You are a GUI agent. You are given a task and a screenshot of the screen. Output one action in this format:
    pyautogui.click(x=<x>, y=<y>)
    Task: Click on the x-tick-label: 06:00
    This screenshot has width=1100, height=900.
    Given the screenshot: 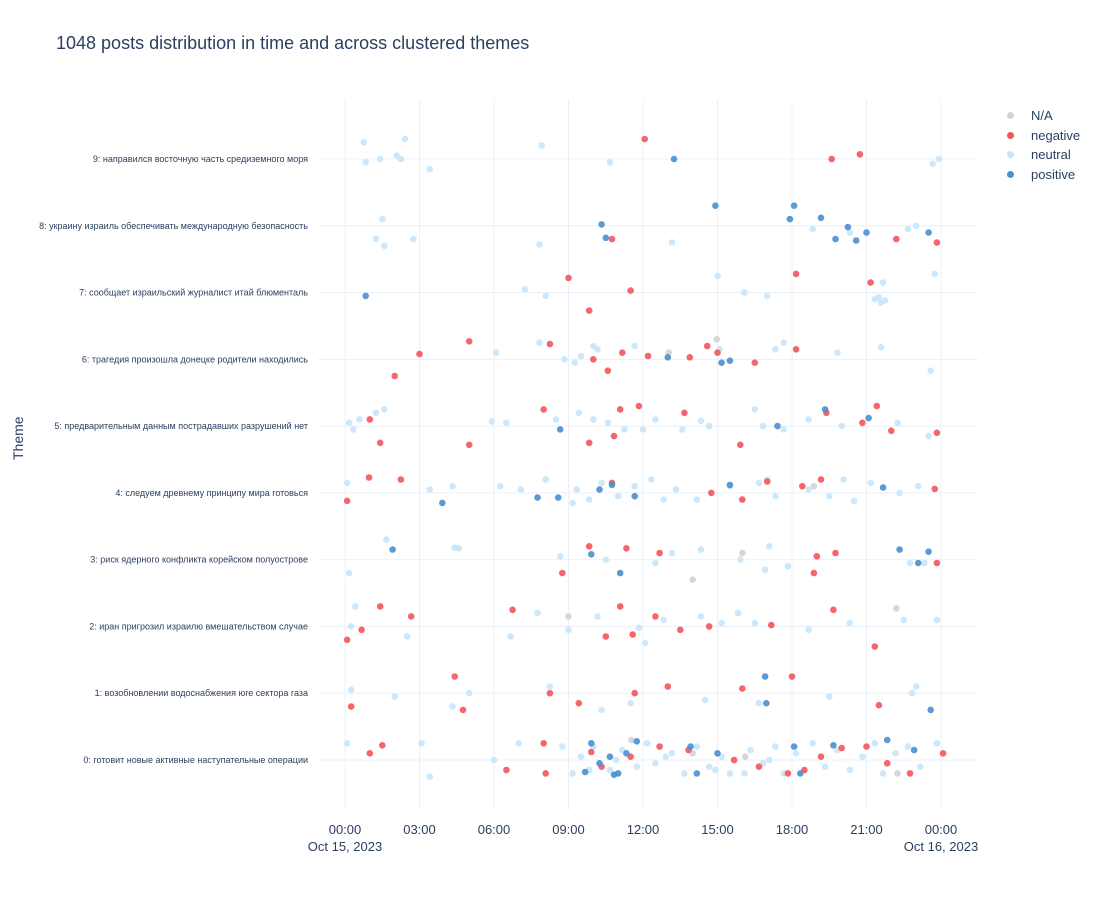 What is the action you would take?
    pyautogui.click(x=494, y=829)
    